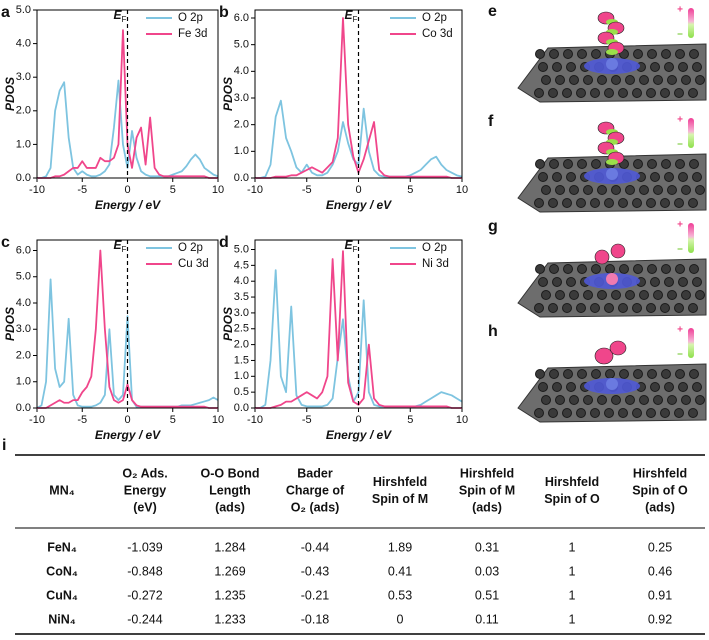  I want to click on x-tick-label: -5, so click(307, 190).